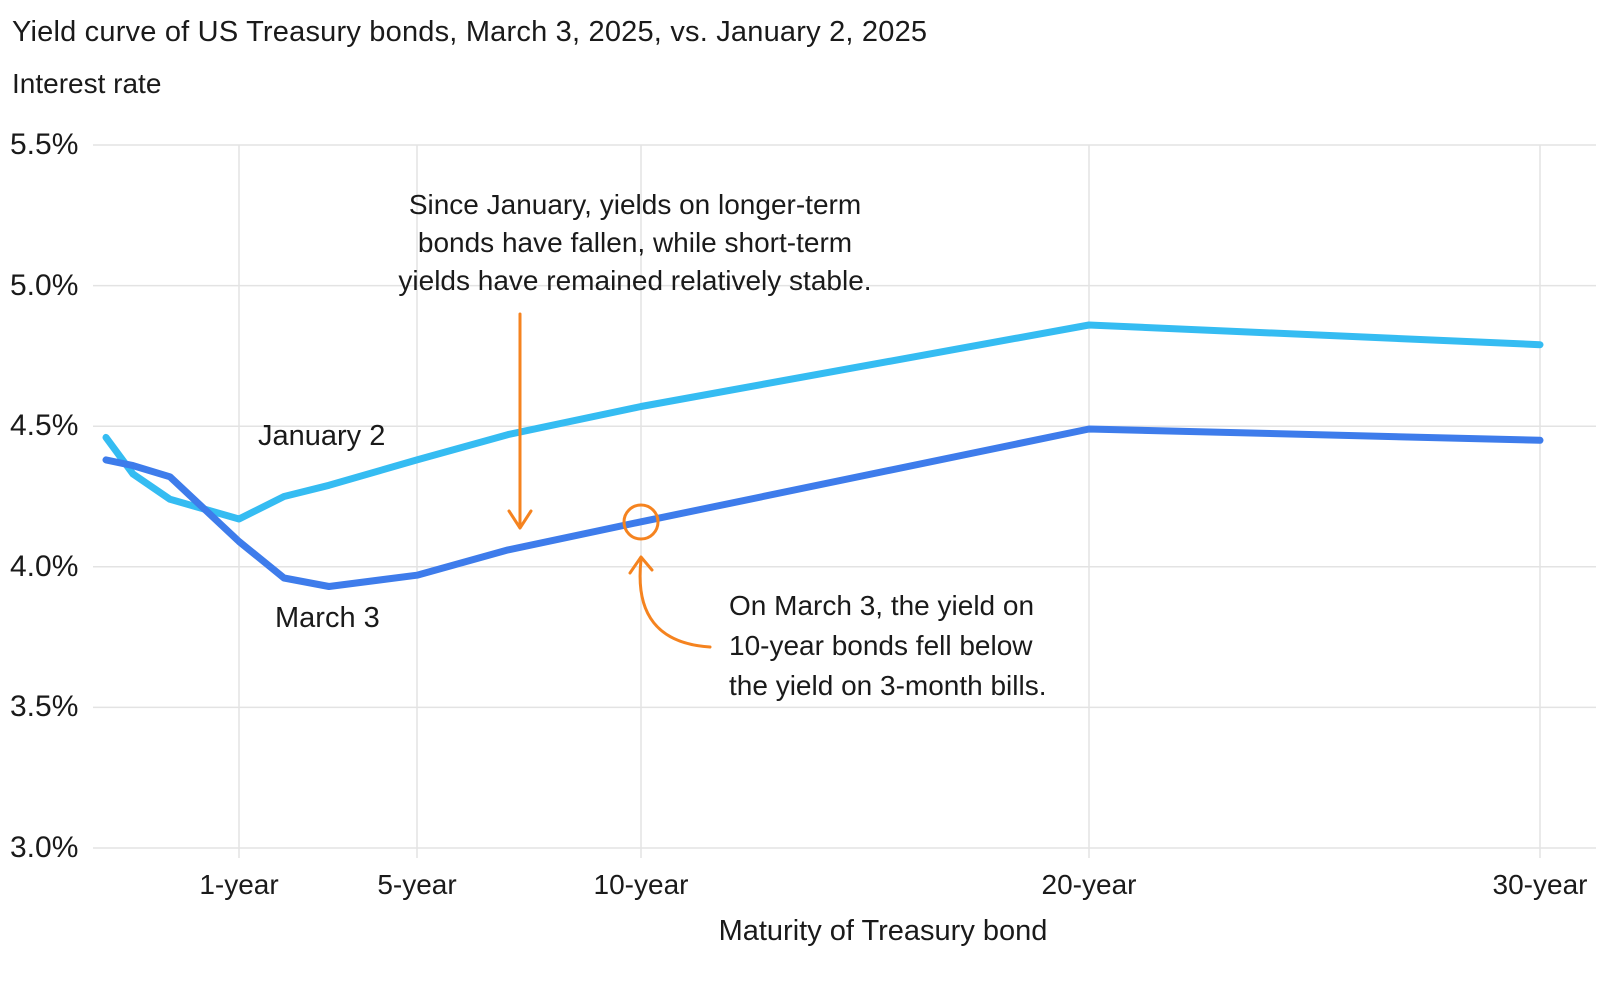  Describe the element at coordinates (520, 519) in the screenshot. I see `down-arrow-head-icon` at that location.